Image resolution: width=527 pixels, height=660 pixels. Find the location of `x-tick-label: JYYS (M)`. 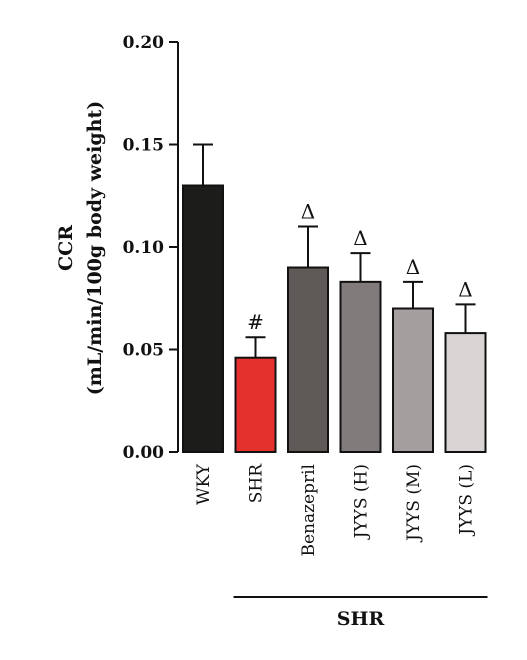

x-tick-label: JYYS (M) is located at coordinates (414, 503).